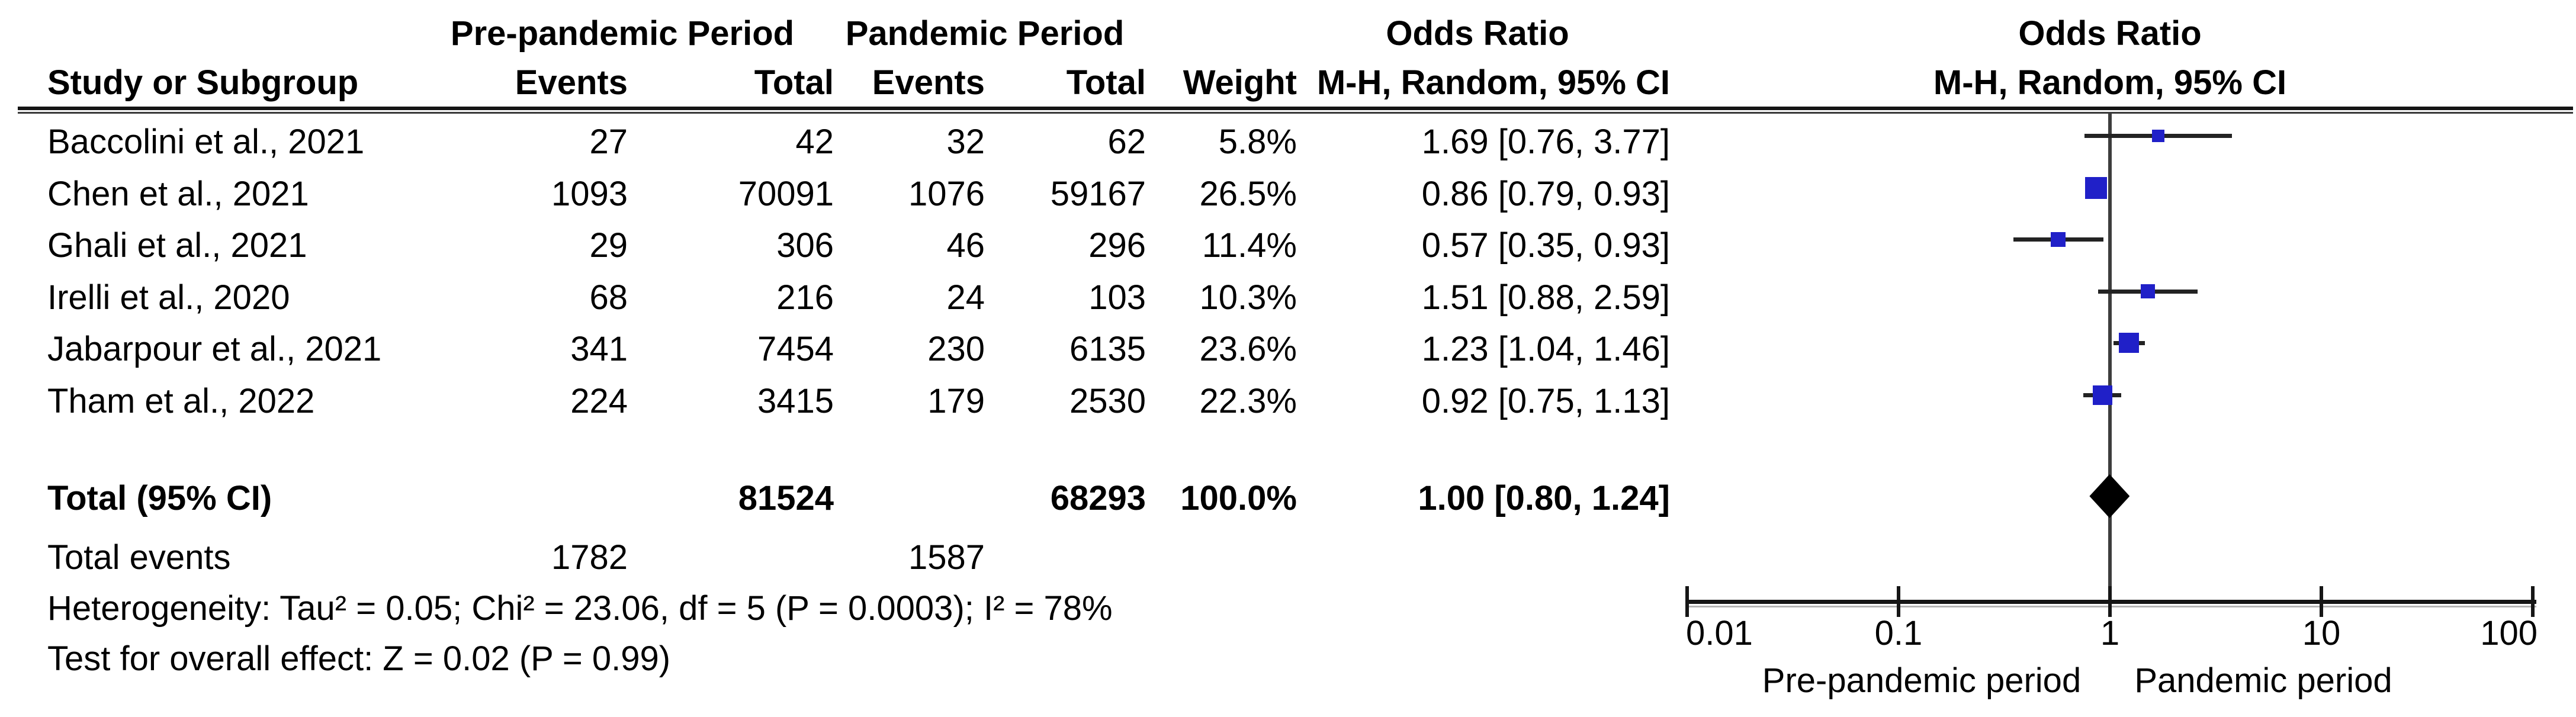 The image size is (2576, 717). What do you see at coordinates (177, 245) in the screenshot?
I see `row-study: Ghali et al., 2021` at bounding box center [177, 245].